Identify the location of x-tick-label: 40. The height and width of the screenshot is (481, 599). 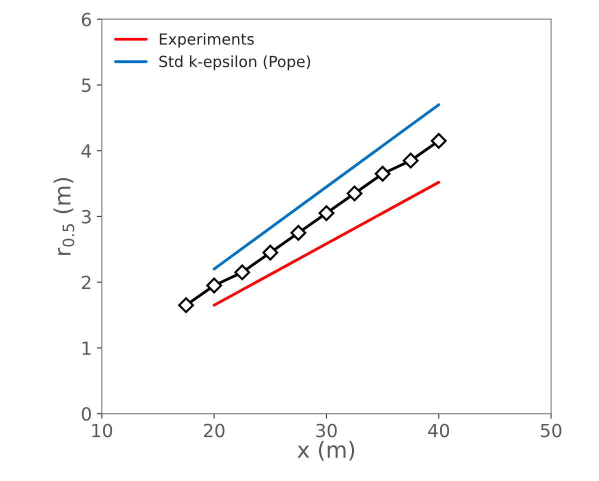
(439, 431).